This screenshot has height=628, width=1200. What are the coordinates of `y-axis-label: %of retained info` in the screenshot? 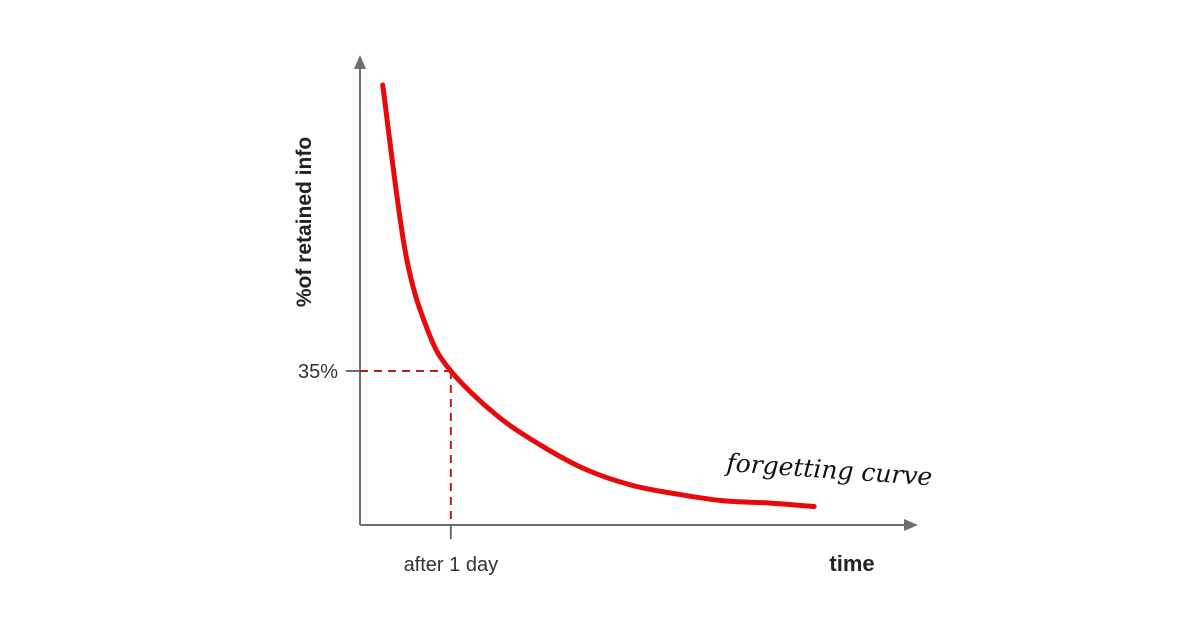 It's located at (304, 222).